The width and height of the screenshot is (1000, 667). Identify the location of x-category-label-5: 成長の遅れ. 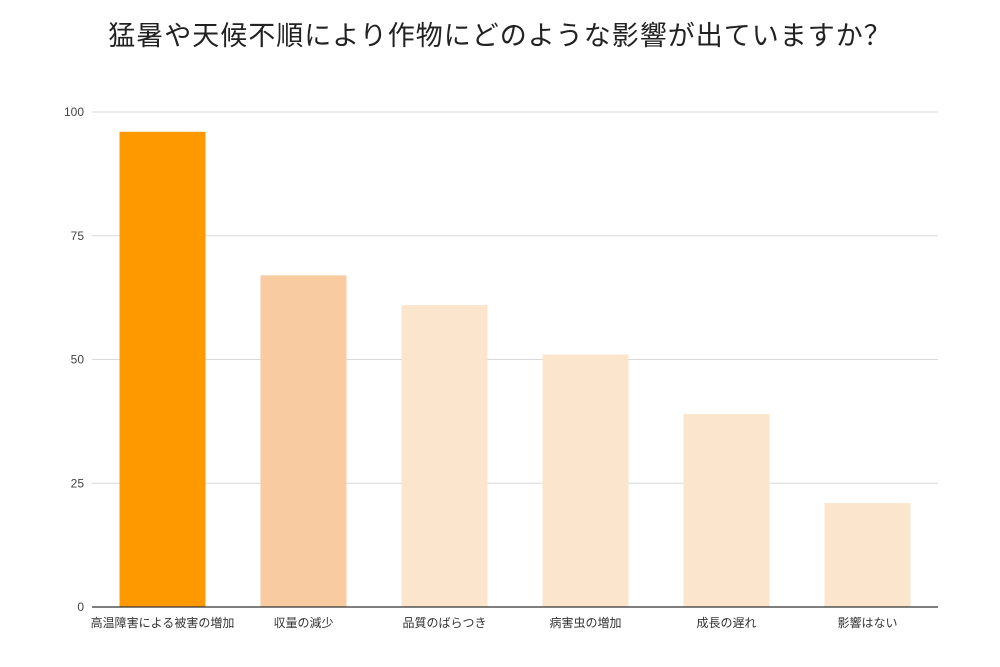
(726, 623).